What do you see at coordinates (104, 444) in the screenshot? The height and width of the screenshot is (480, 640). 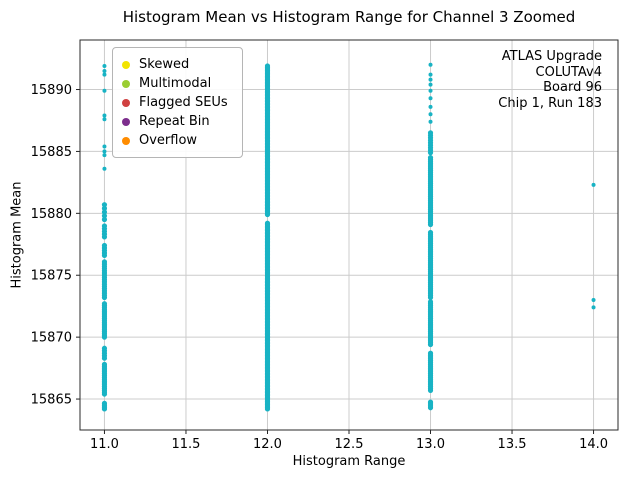 I see `x-tick-label: 11.0` at bounding box center [104, 444].